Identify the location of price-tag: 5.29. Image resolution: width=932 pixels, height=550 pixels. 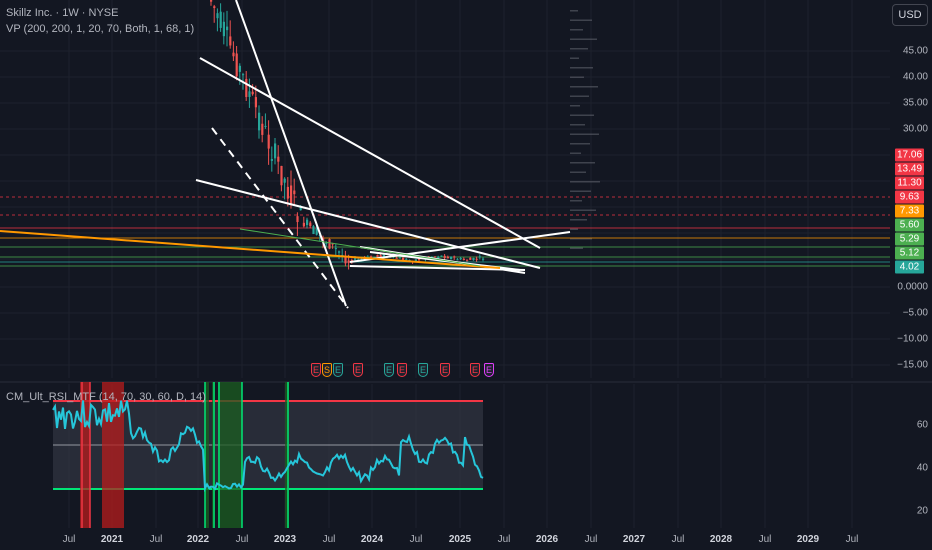
(909, 239).